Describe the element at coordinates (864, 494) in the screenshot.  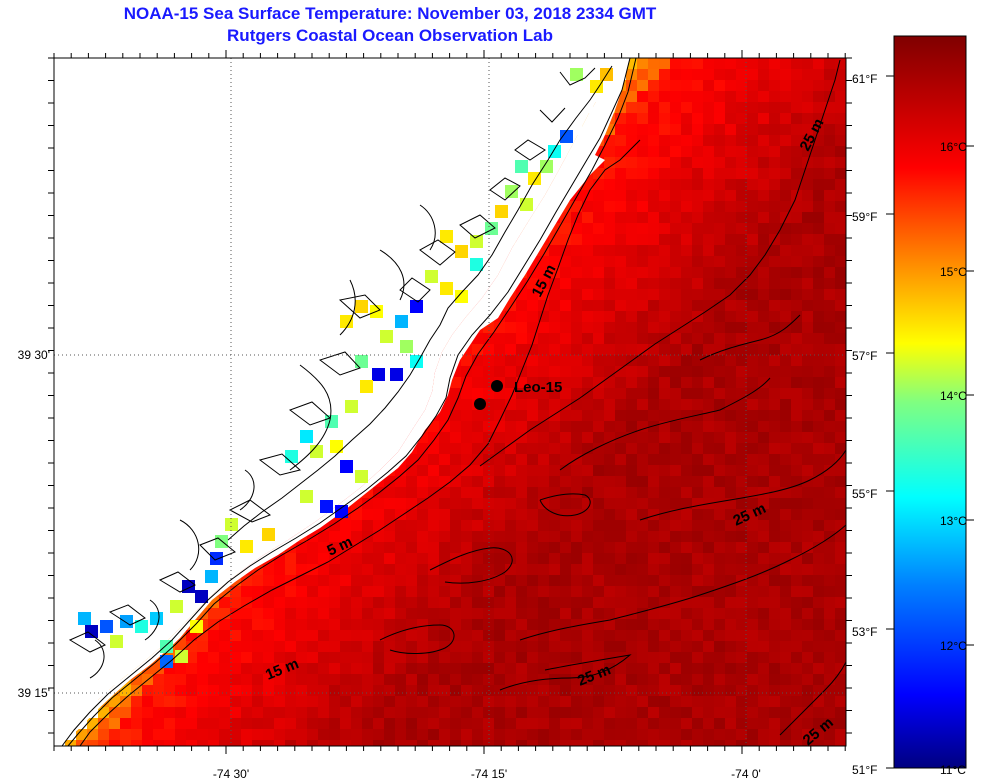
I see `colorbar-f-label: 55°F` at that location.